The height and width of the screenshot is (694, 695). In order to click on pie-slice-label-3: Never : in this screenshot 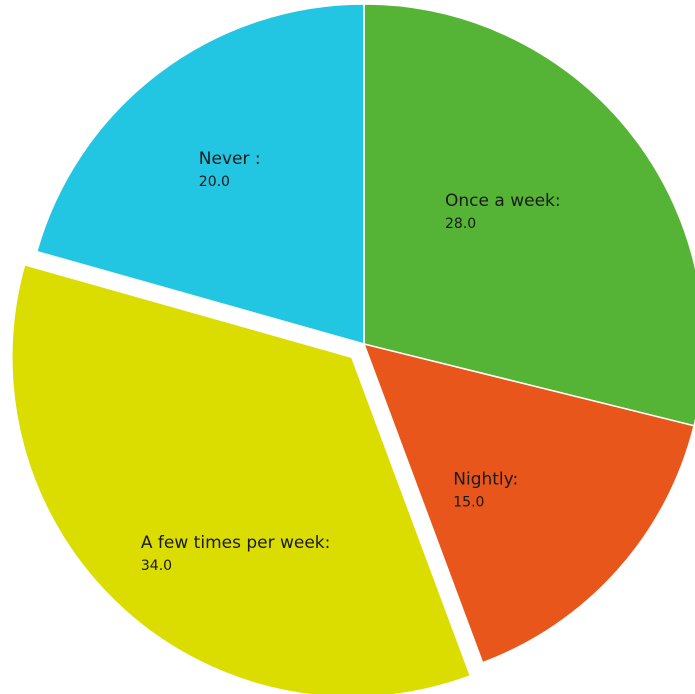, I will do `click(230, 159)`.